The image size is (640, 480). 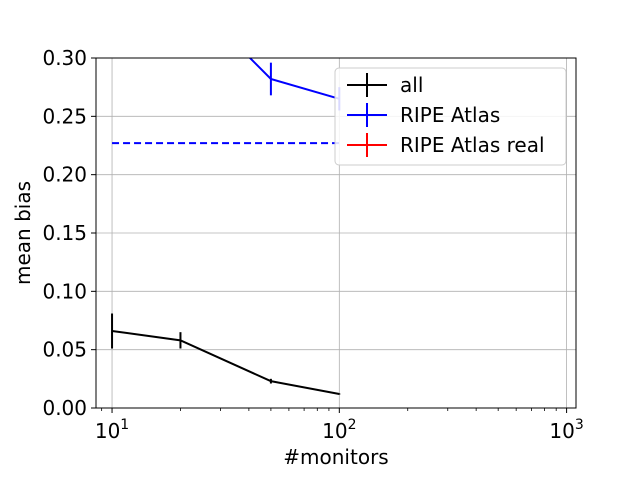 I want to click on y-tick-label: 0.15, so click(x=64, y=233).